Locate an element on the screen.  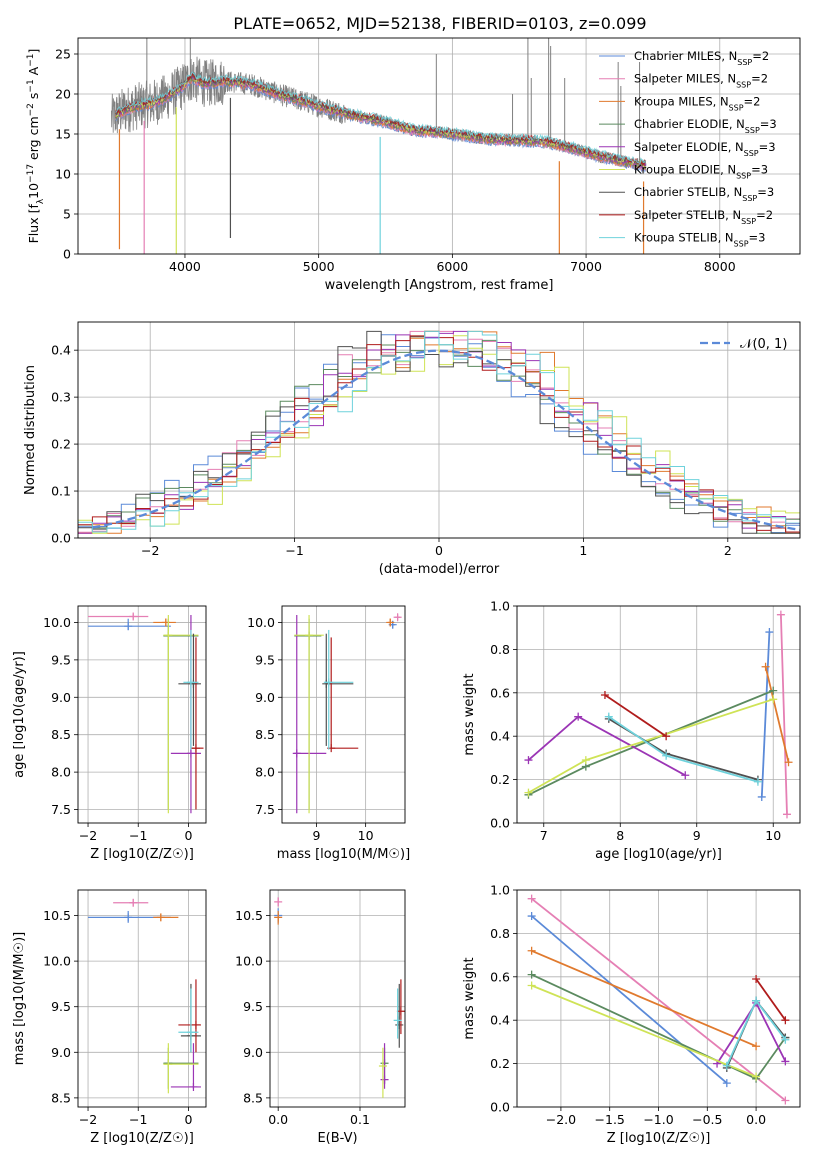
age_vs_Z-axes: −2 −1 0 7.5 8.0 8.5 9.0 9.5 10.0 is located at coordinates (124, 724).